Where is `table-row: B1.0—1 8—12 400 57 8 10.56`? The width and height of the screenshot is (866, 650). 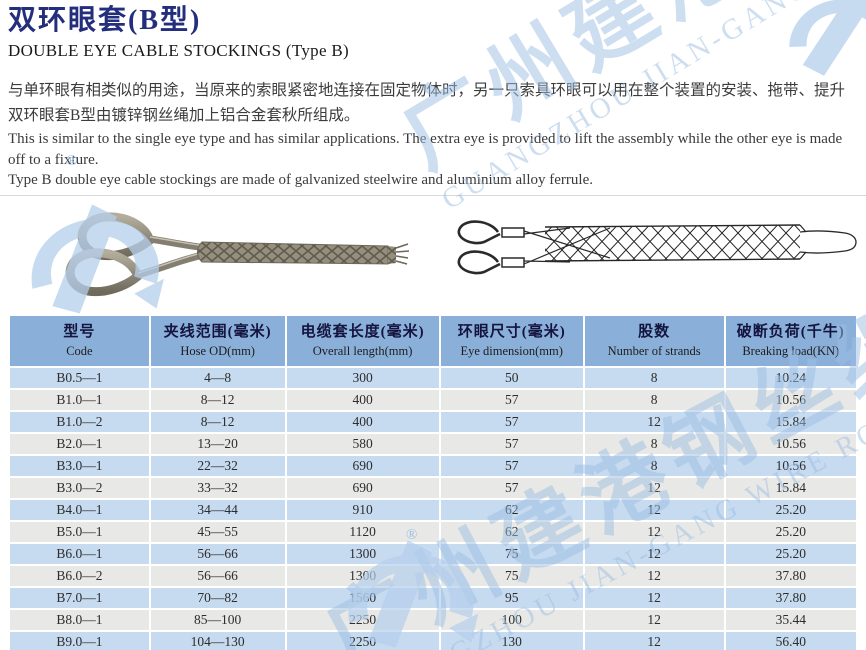 table-row: B1.0—1 8—12 400 57 8 10.56 is located at coordinates (433, 400).